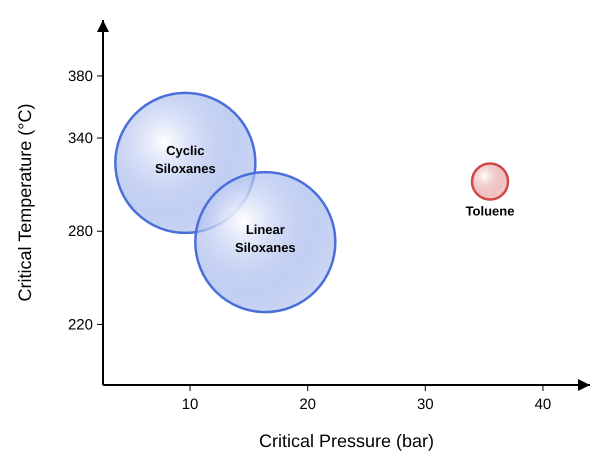  Describe the element at coordinates (425, 404) in the screenshot. I see `x-tick-label: 30` at that location.